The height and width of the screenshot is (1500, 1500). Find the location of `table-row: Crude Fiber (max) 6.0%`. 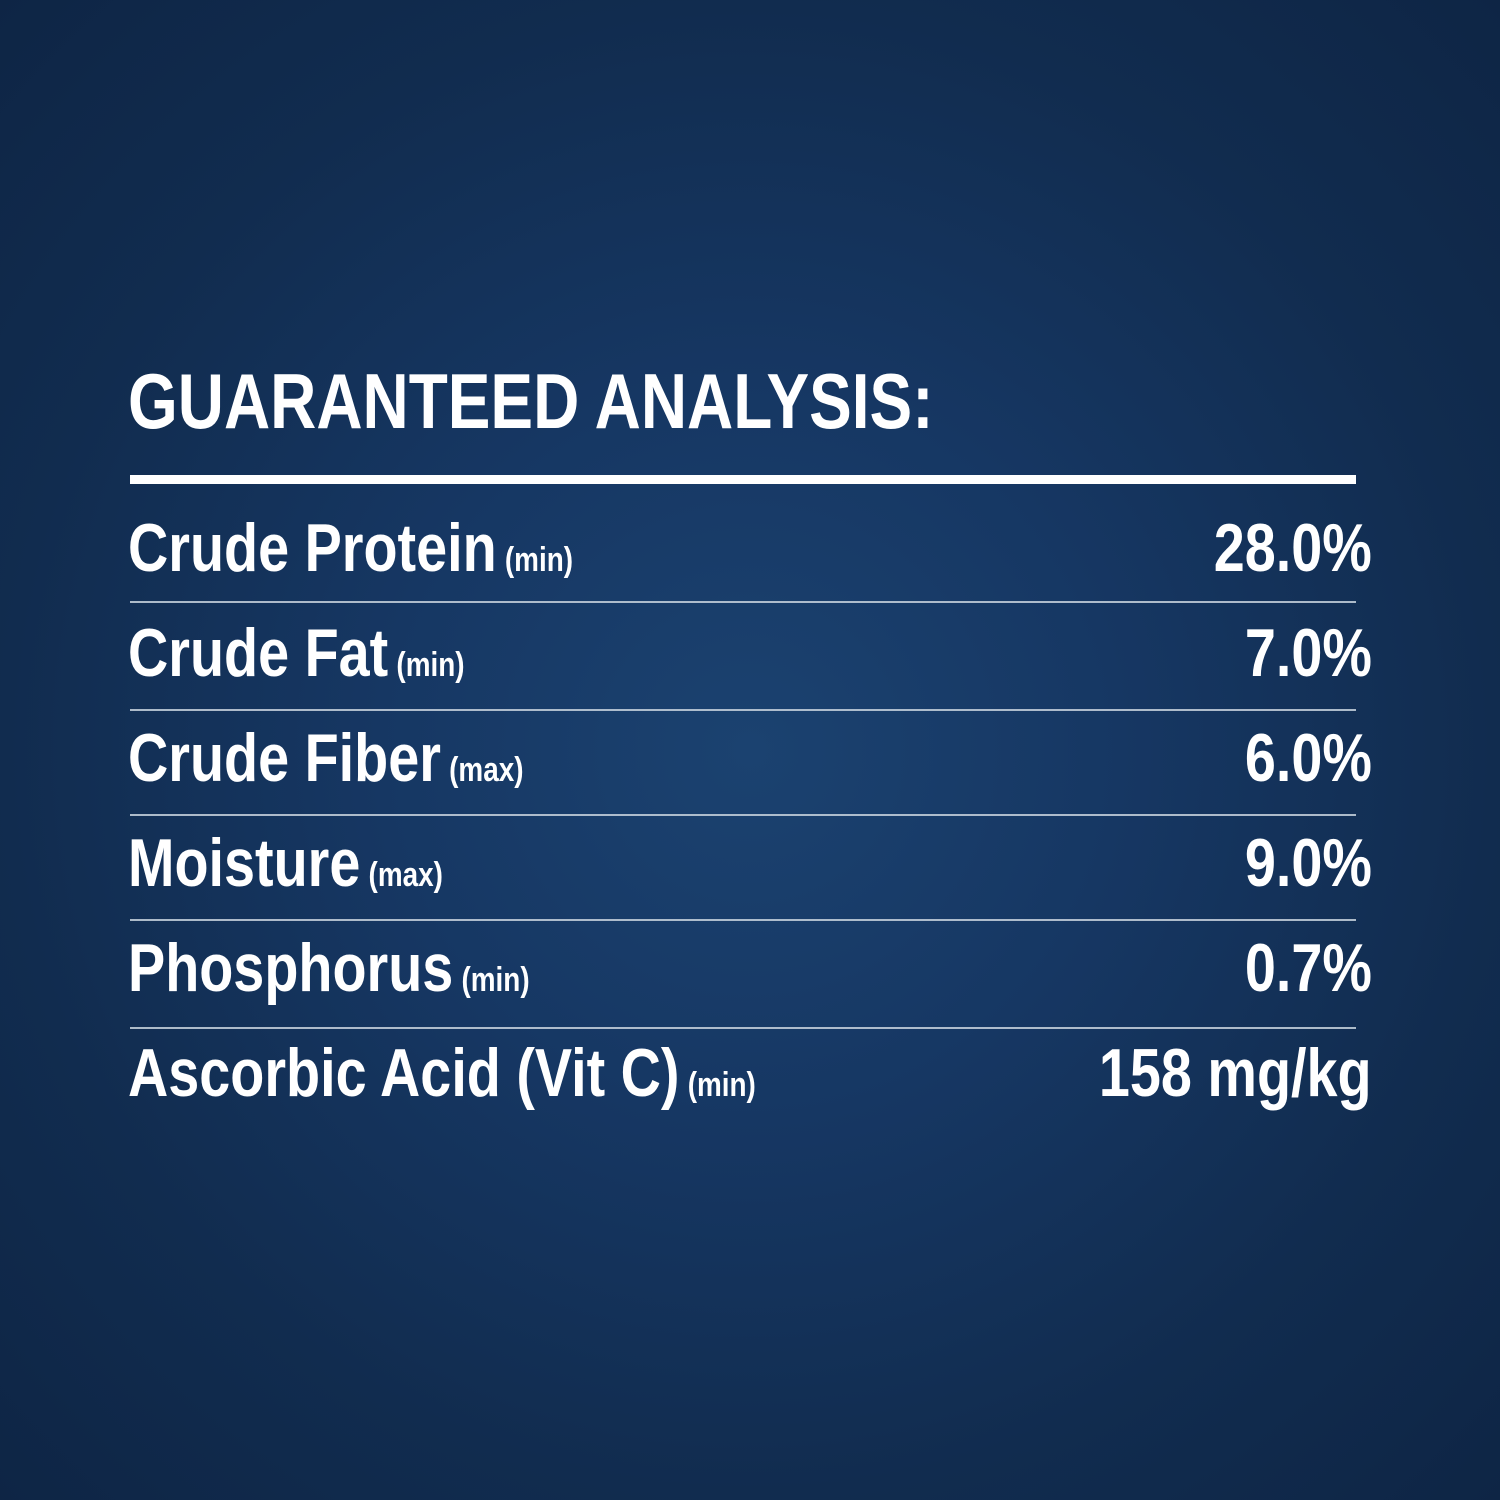

table-row: Crude Fiber (max) 6.0% is located at coordinates (750, 757).